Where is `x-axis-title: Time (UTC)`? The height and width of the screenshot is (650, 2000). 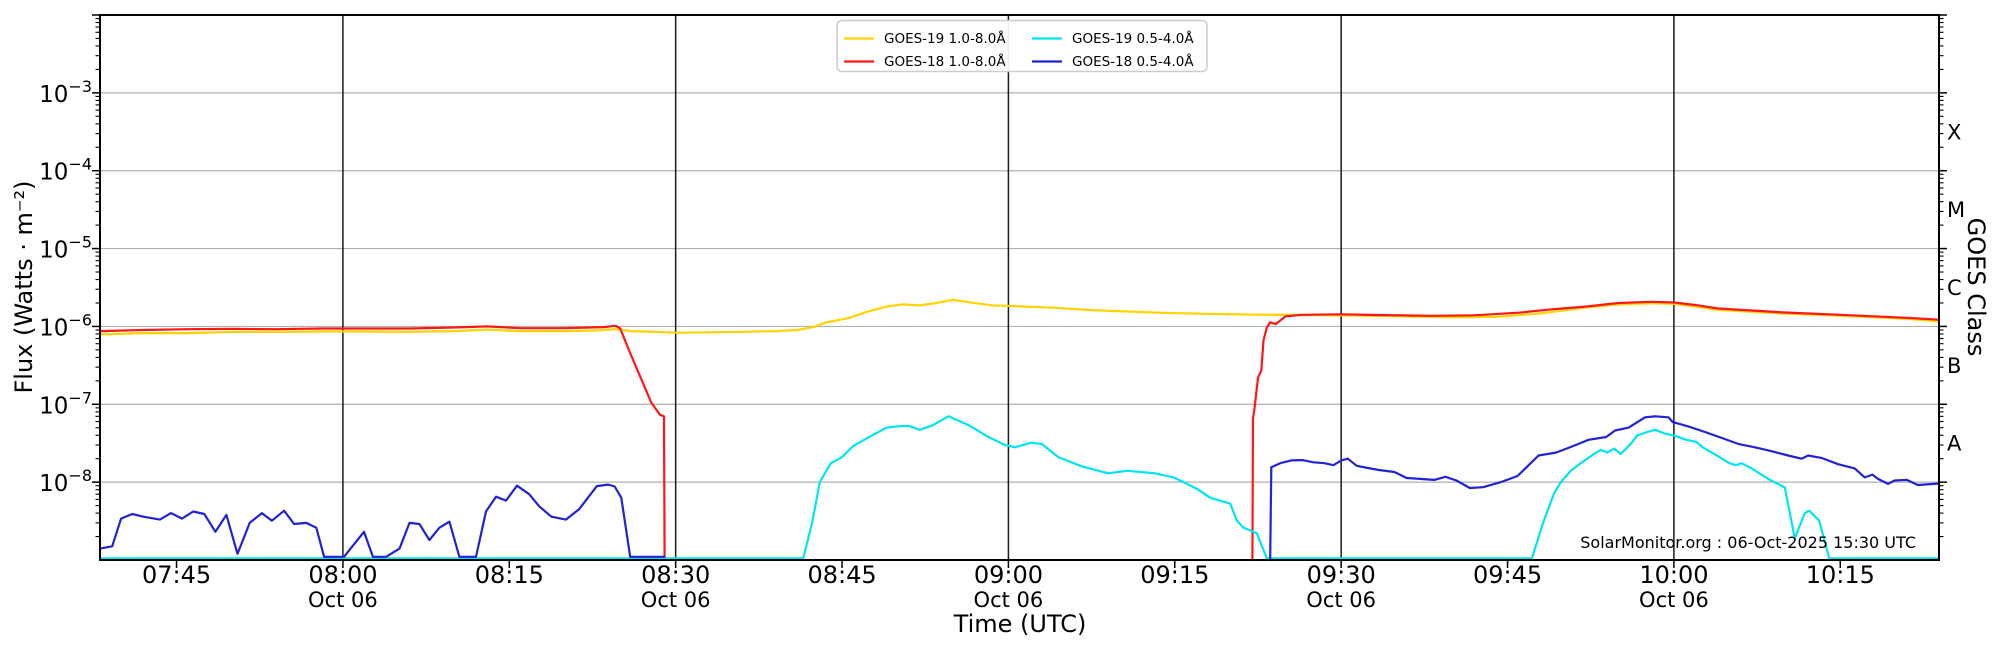
x-axis-title: Time (UTC) is located at coordinates (1020, 624).